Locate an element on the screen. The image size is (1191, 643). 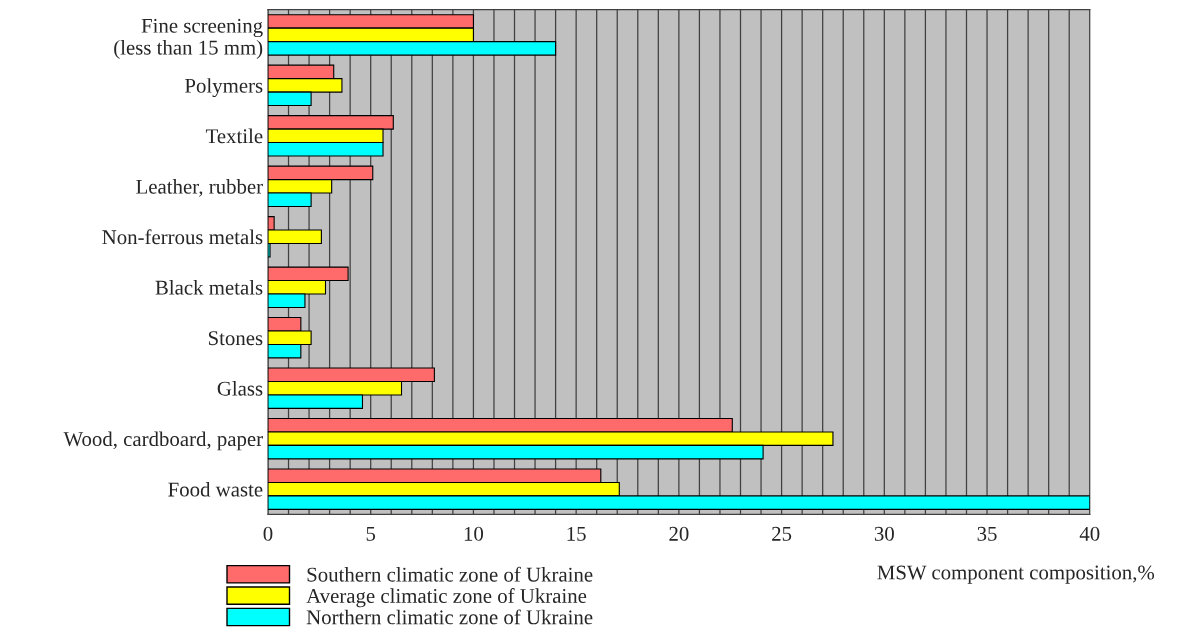
x-tick-label: 5 is located at coordinates (371, 534).